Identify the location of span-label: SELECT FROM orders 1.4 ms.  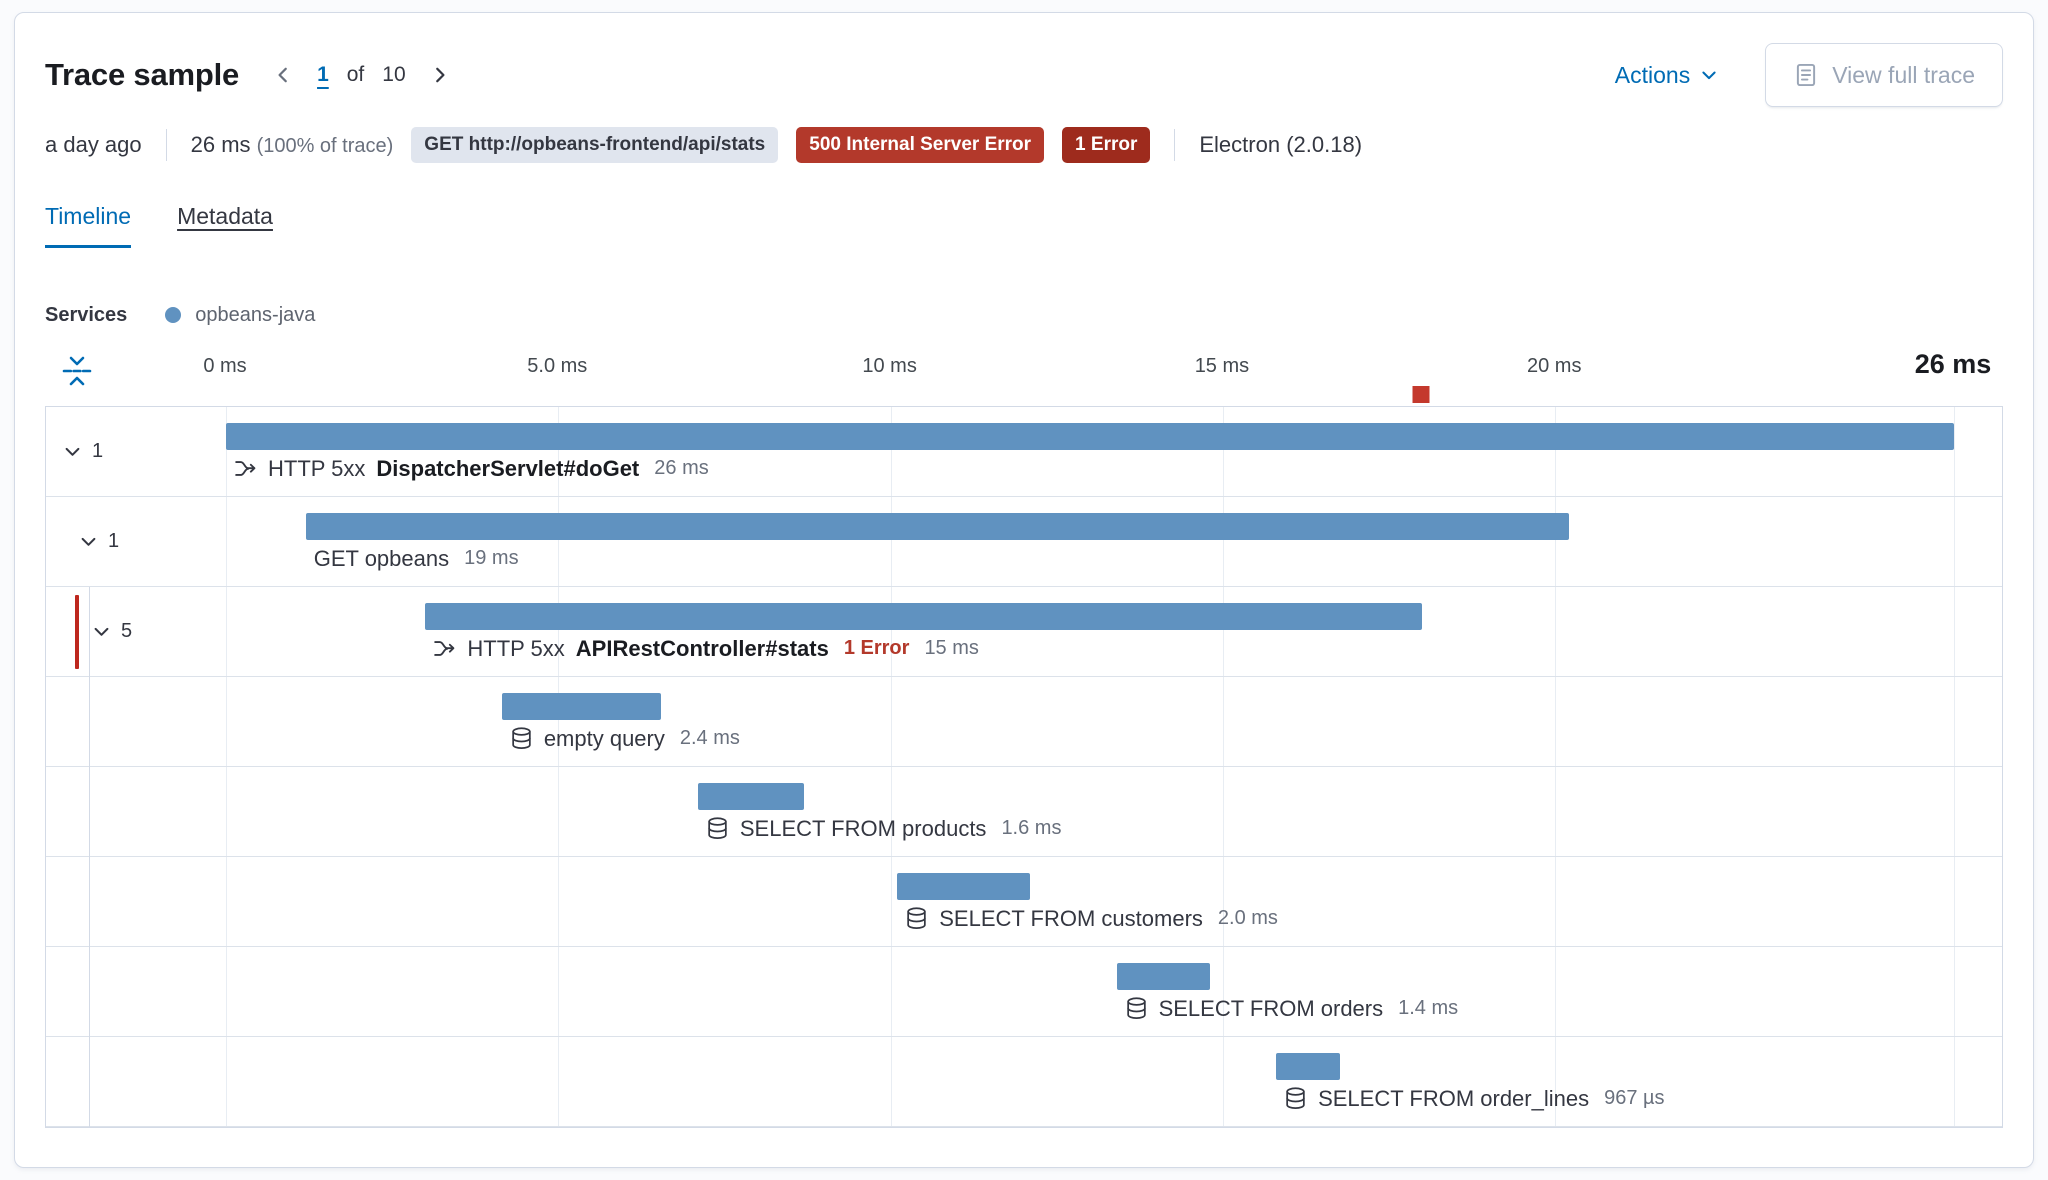
(1292, 1009).